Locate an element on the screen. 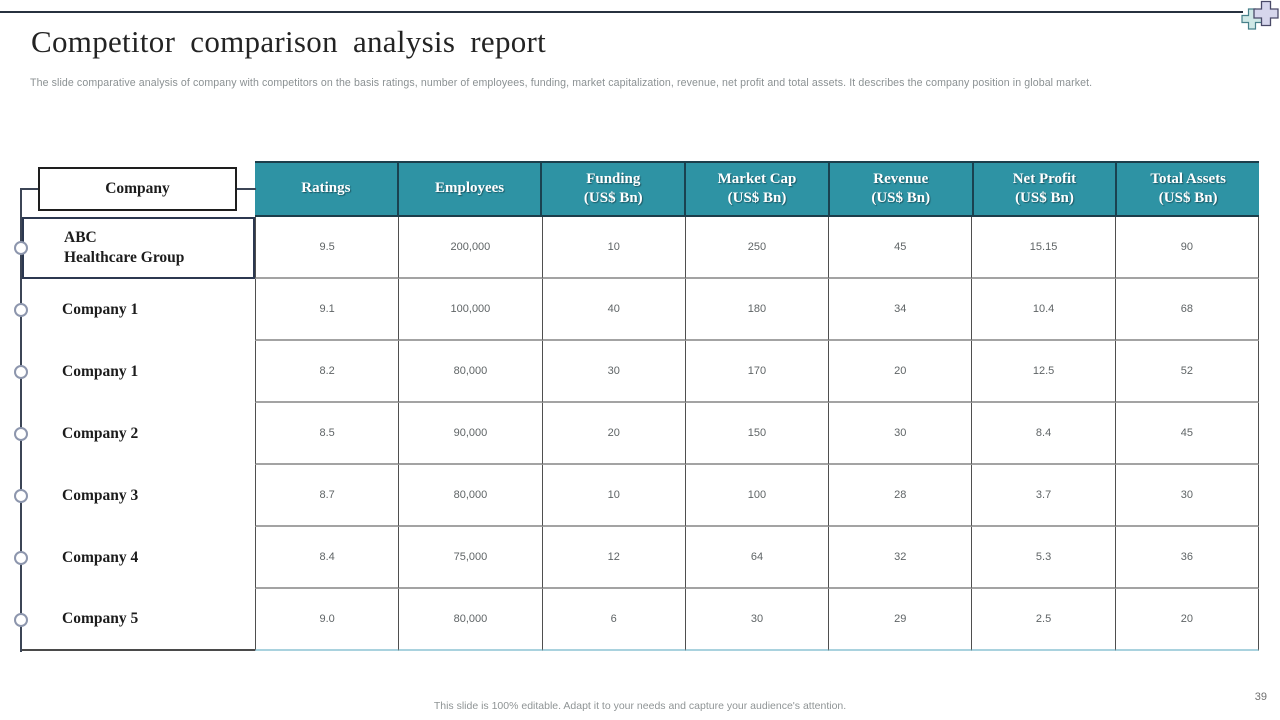 Image resolution: width=1280 pixels, height=720 pixels. cell-ratings: 9.5 is located at coordinates (327, 248).